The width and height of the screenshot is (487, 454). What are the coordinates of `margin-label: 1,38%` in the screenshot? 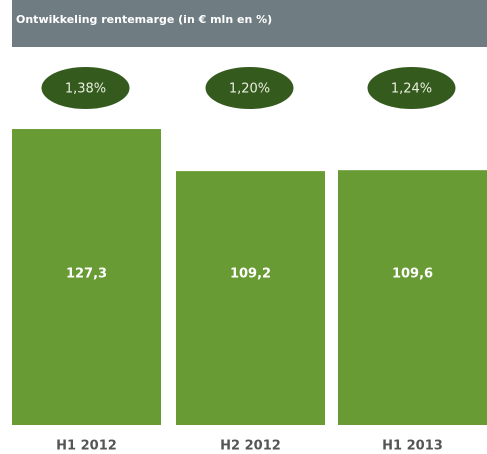 It's located at (85, 89).